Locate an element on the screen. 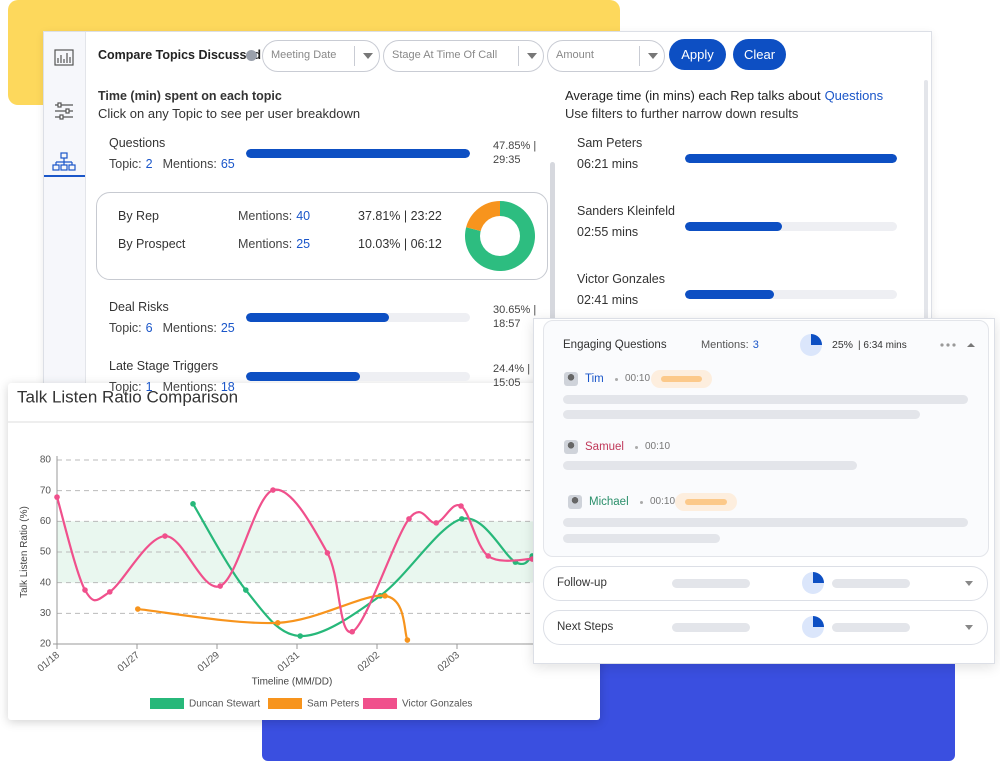 The height and width of the screenshot is (761, 1000). breakdown-name: By Rep is located at coordinates (138, 216).